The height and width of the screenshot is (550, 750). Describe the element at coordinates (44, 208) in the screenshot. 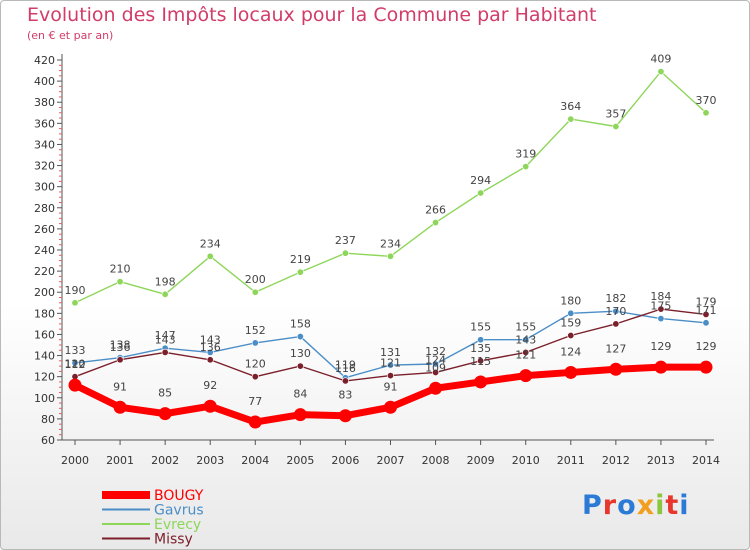

I see `y-tick-label: 280` at that location.